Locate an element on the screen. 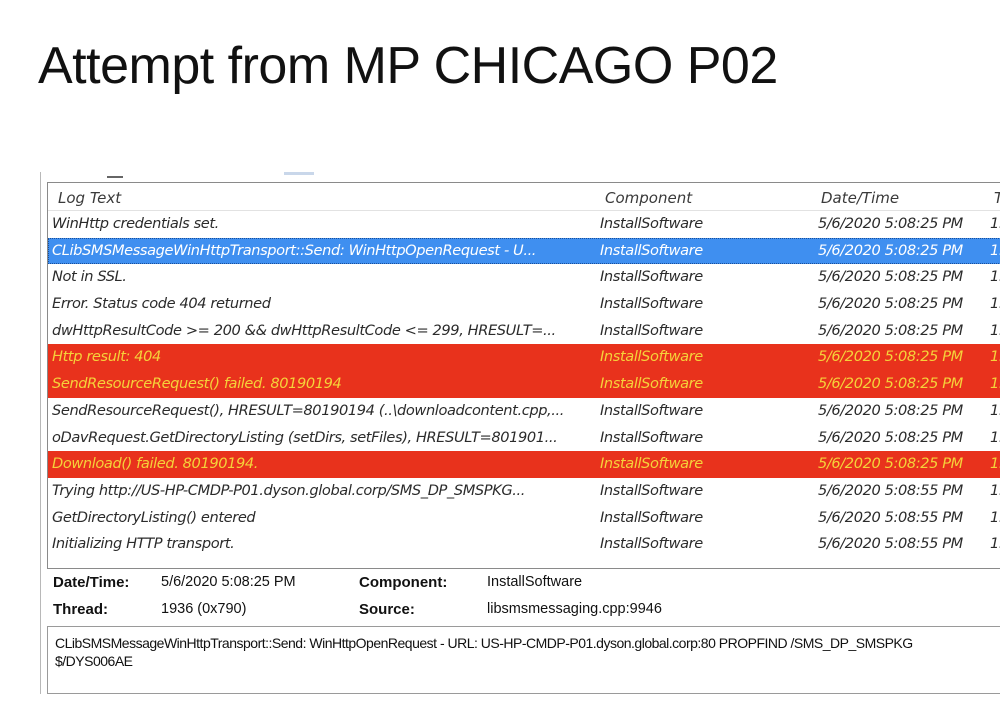 The height and width of the screenshot is (725, 1000). detail-datetime-value: 5/6/2020 5:08:25 PM is located at coordinates (228, 582).